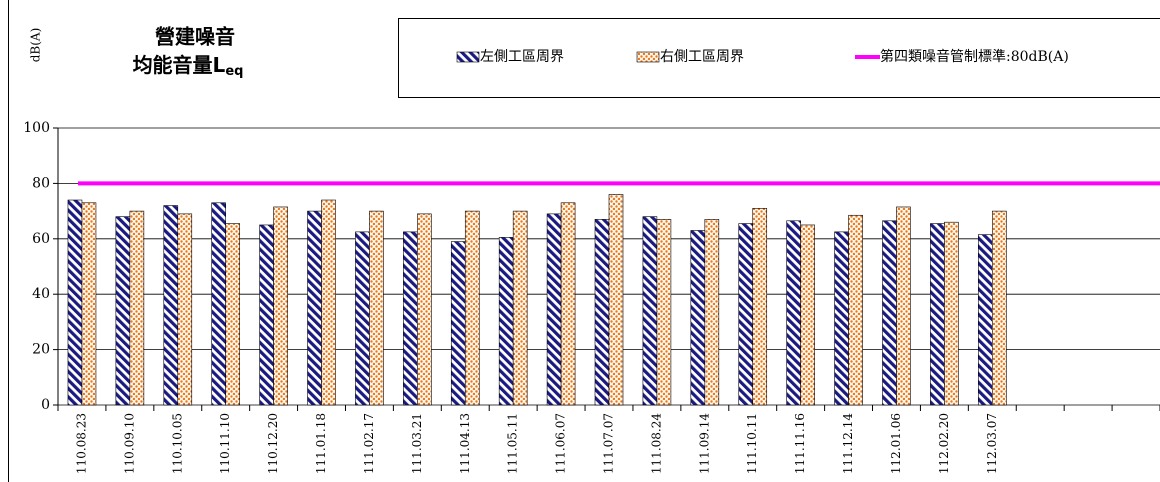 The width and height of the screenshot is (1160, 482). What do you see at coordinates (704, 443) in the screenshot?
I see `x-tick-label: 111.09.14` at bounding box center [704, 443].